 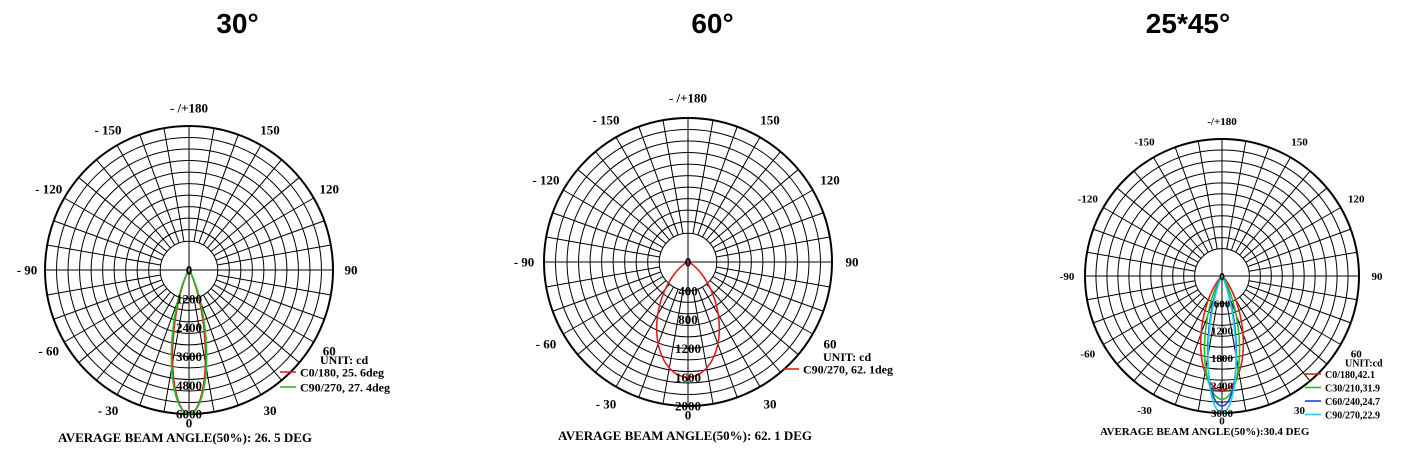 What do you see at coordinates (712, 23) in the screenshot?
I see `chart-title: 60°` at bounding box center [712, 23].